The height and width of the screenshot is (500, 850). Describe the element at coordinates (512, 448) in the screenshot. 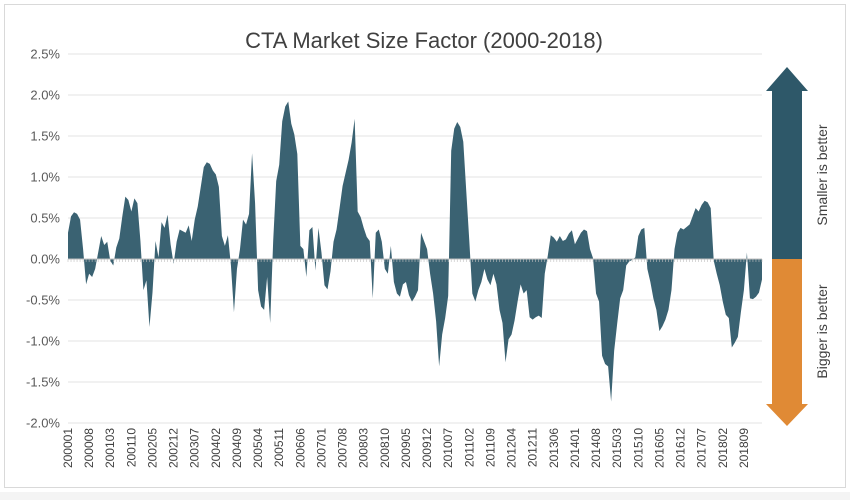

I see `x-tick-label: 201204` at that location.